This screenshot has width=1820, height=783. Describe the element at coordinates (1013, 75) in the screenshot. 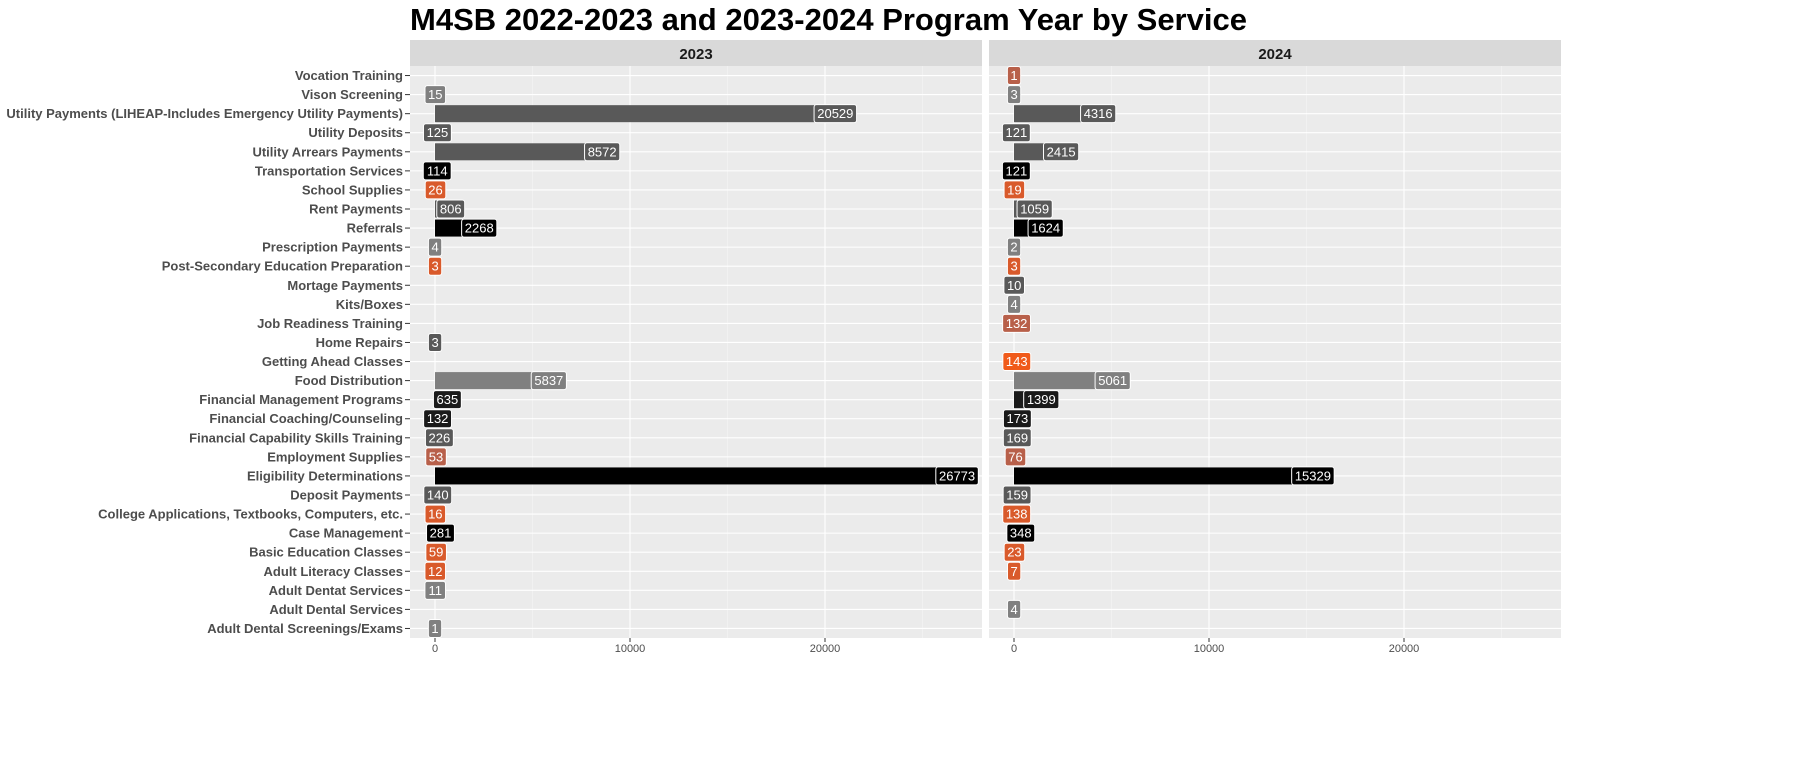

I see `value-label-2024-vocation-training: 1` at that location.